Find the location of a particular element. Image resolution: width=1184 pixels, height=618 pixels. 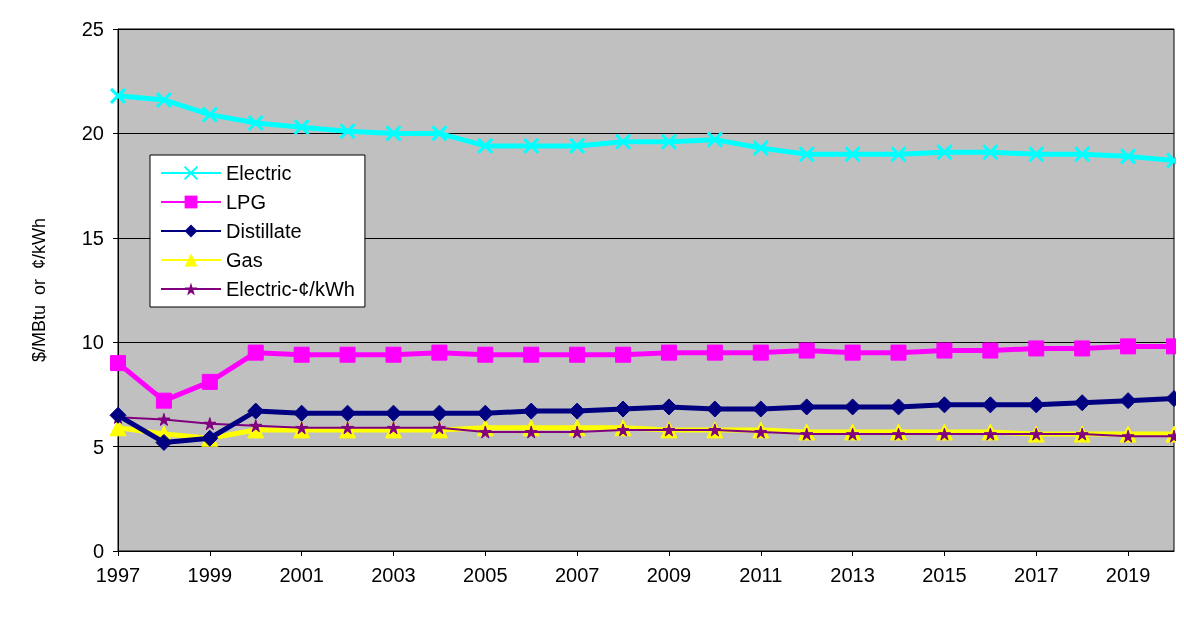

x-tick-label: 2017 is located at coordinates (1036, 575).